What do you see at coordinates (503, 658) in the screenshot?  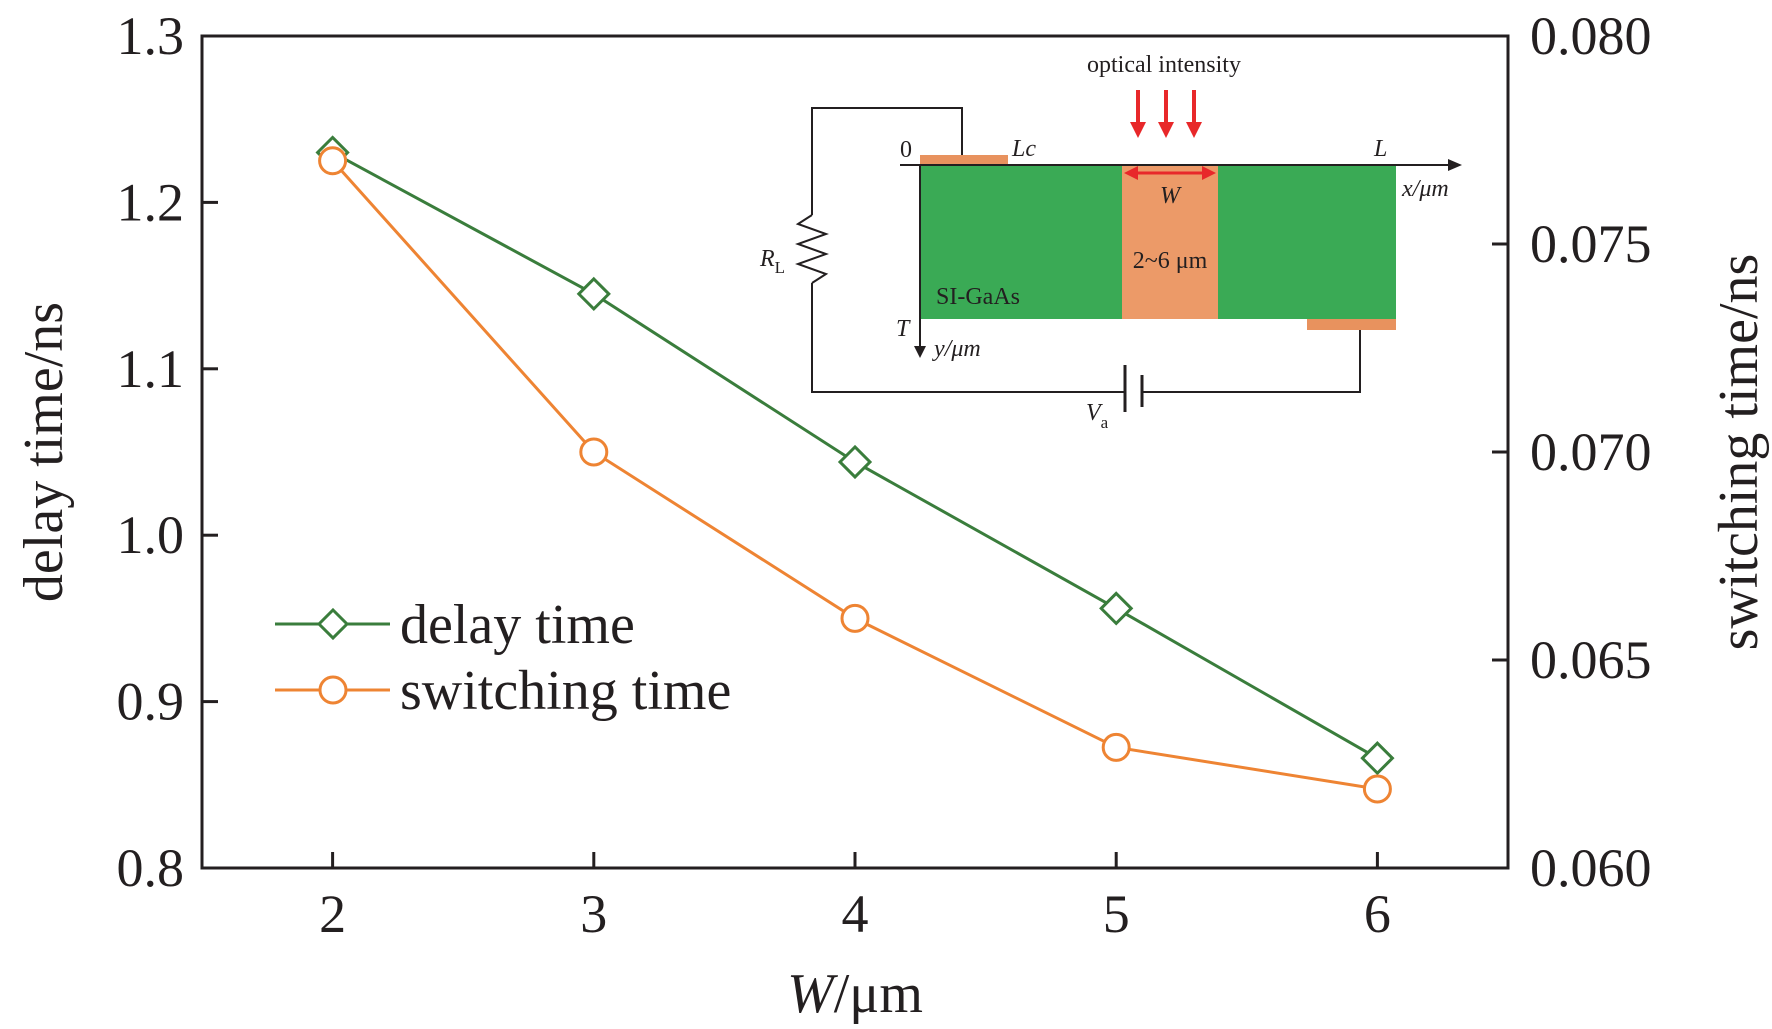 I see `legend: delay time switching time` at bounding box center [503, 658].